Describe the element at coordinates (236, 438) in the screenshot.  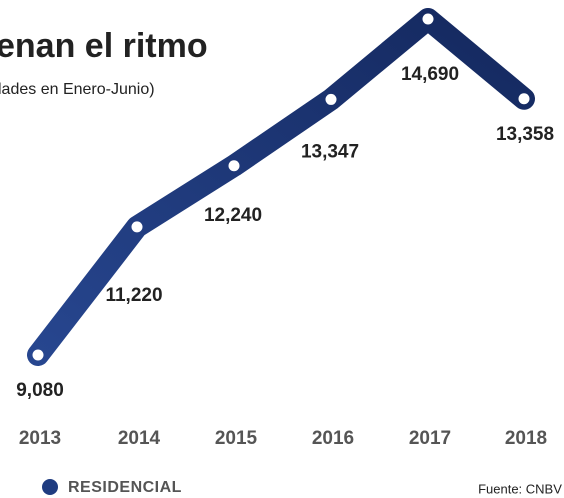
I see `x-tick-label: 2015` at that location.